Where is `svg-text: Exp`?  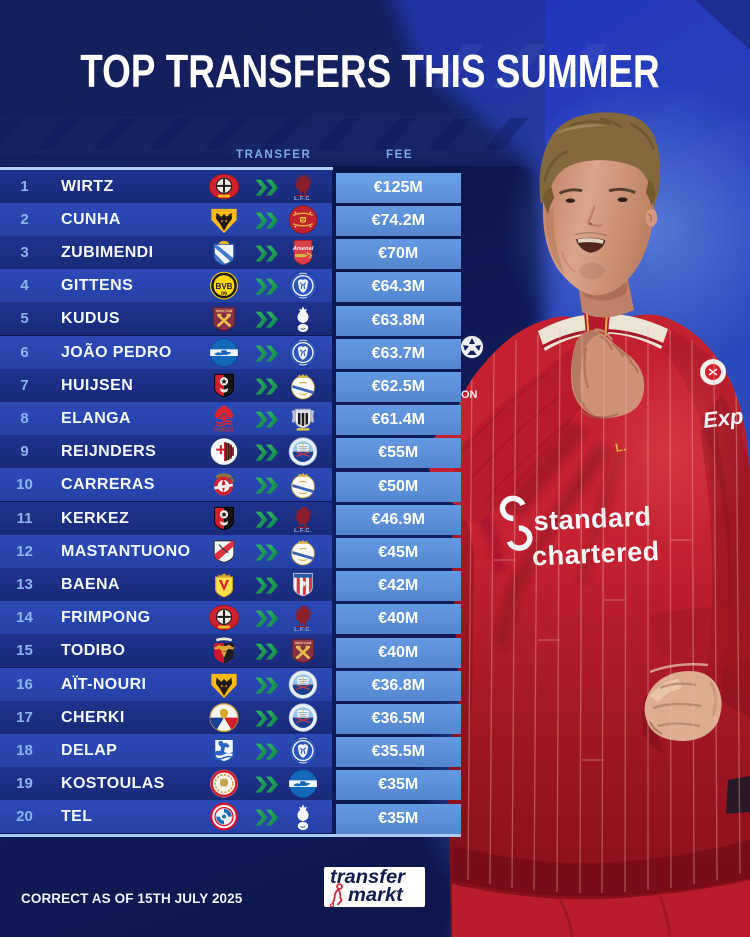
svg-text: Exp is located at coordinates (723, 418).